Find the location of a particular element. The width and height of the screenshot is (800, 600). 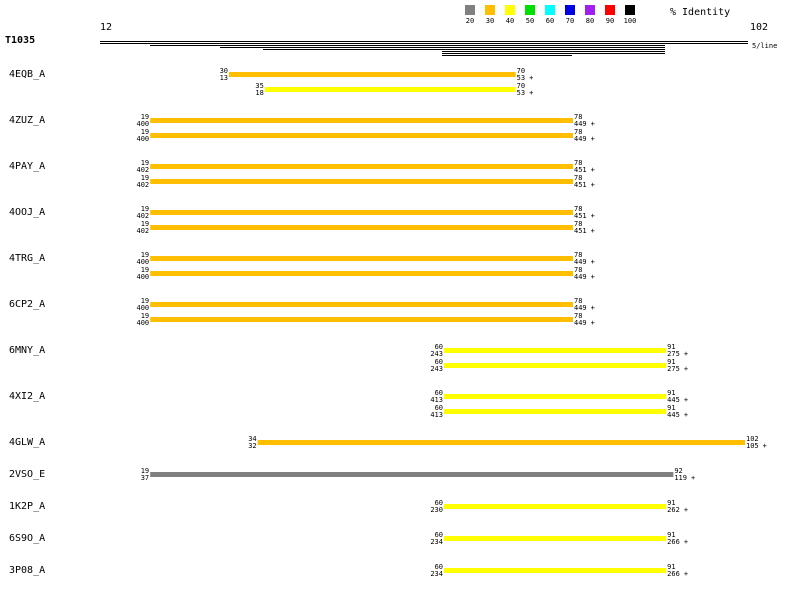

legend-label: 100 is located at coordinates (630, 21).